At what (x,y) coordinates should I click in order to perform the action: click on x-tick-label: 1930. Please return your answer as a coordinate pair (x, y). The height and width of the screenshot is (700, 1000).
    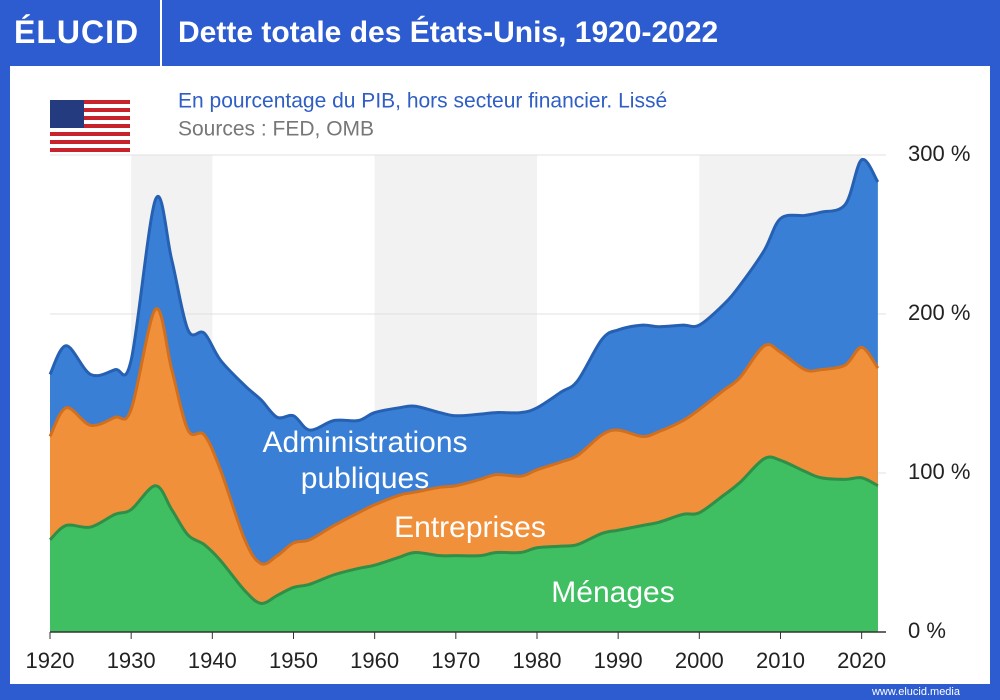
    Looking at the image, I should click on (131, 660).